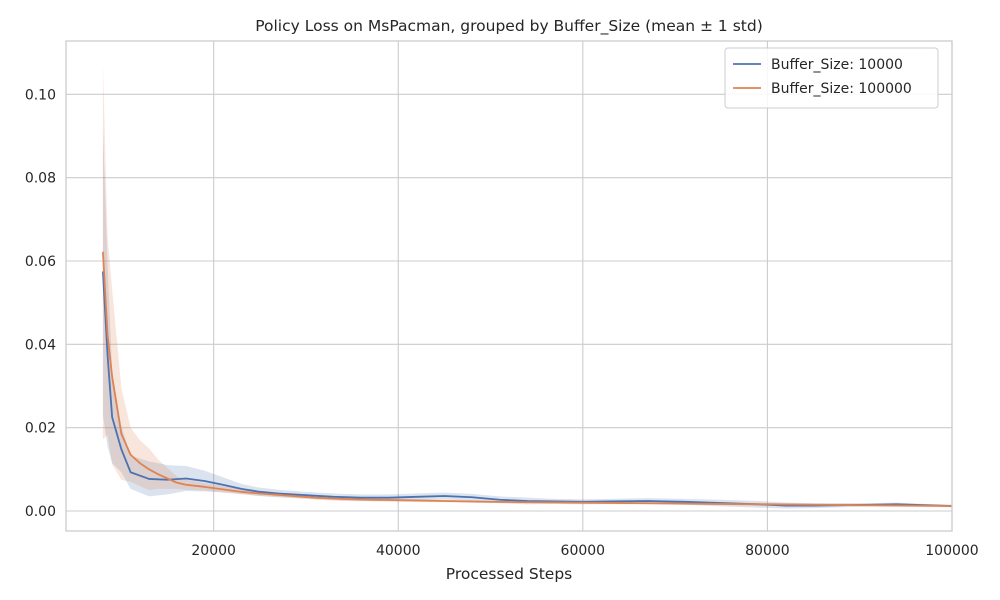 This screenshot has height=600, width=1000. Describe the element at coordinates (509, 574) in the screenshot. I see `x-axis-label: Processed Steps` at that location.